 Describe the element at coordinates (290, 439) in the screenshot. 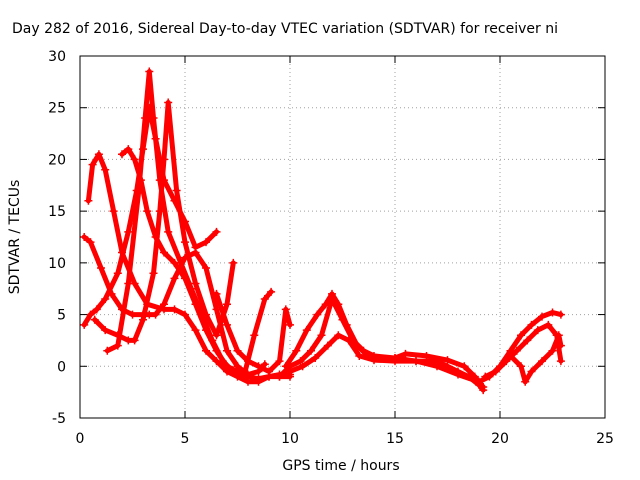

I see `x-tick-label: 10` at that location.